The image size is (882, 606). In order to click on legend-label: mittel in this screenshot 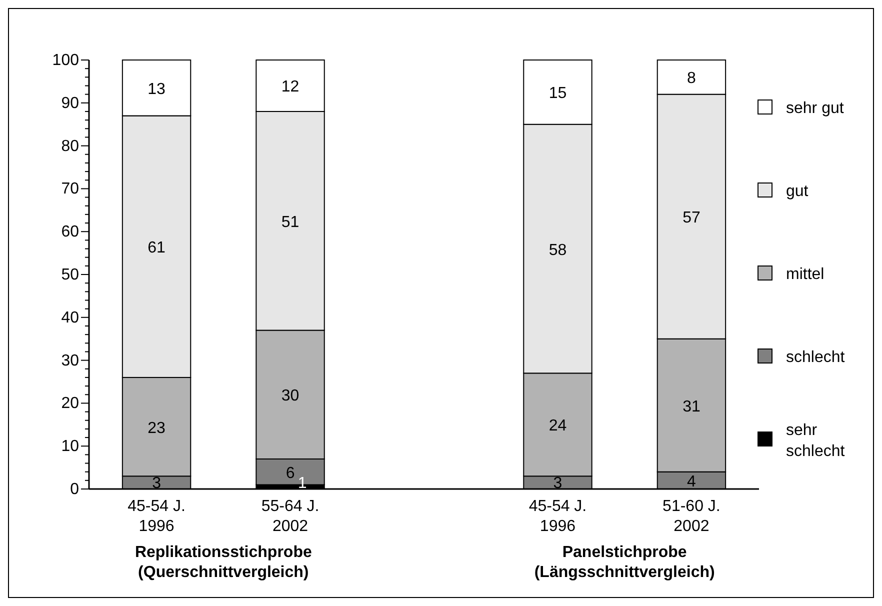, I will do `click(805, 274)`.